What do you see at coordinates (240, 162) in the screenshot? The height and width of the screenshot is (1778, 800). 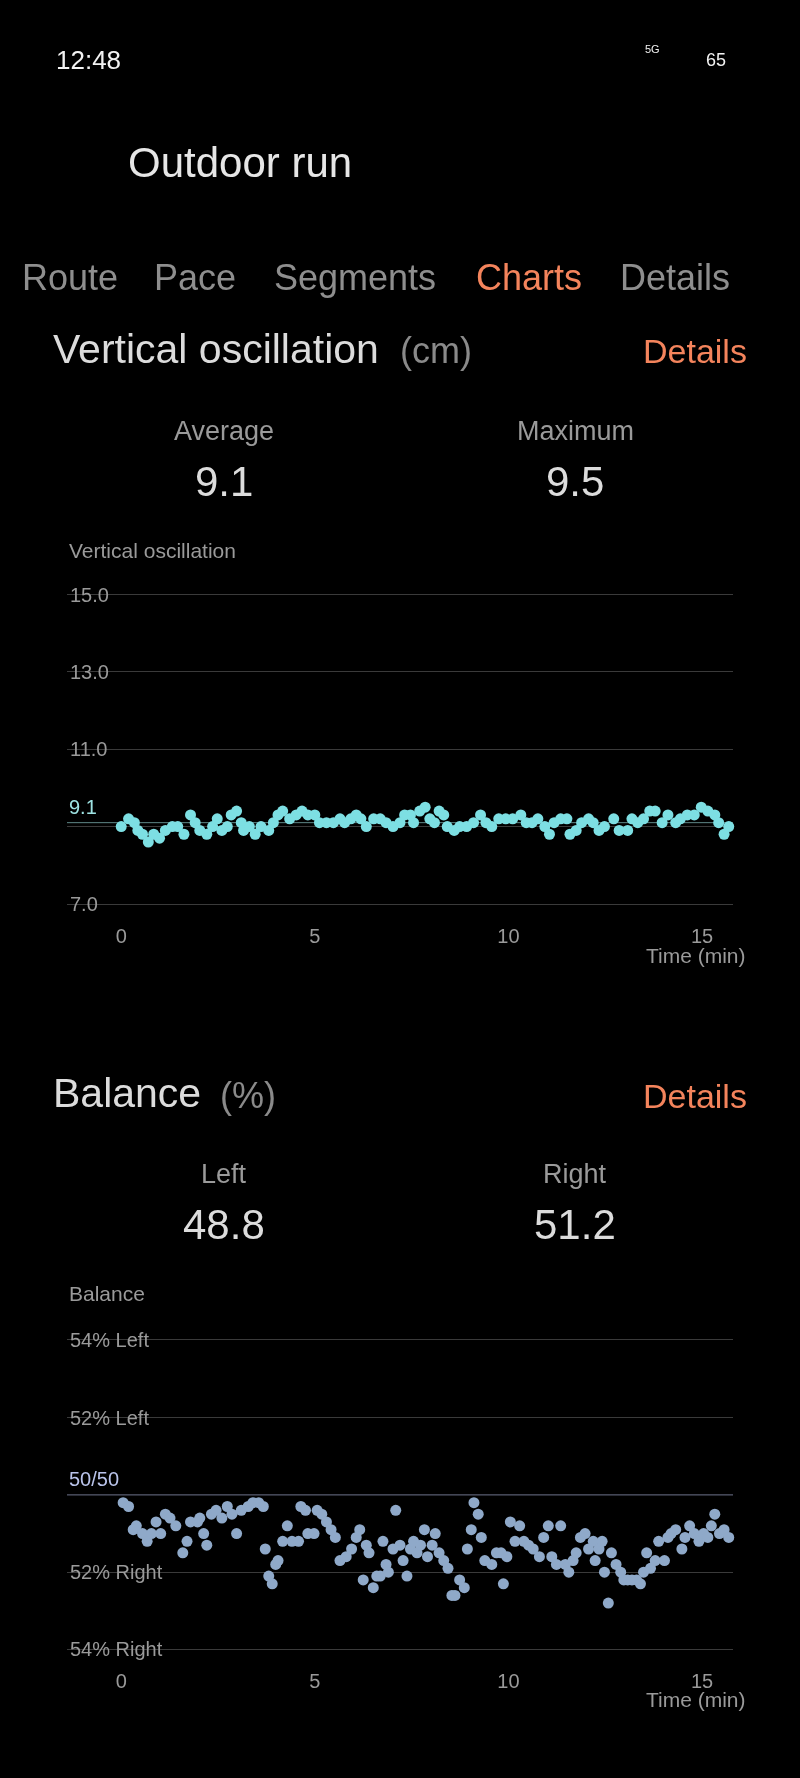 I see `text: Outdoor run` at bounding box center [240, 162].